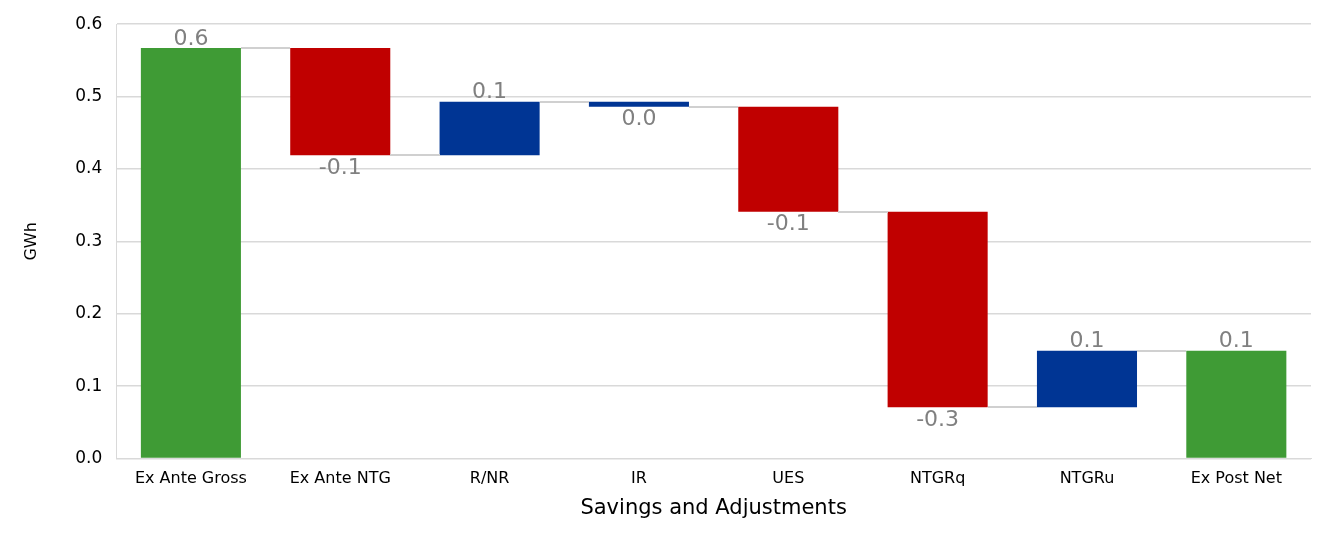  I want to click on y-tick-label: 0.3, so click(89, 239).